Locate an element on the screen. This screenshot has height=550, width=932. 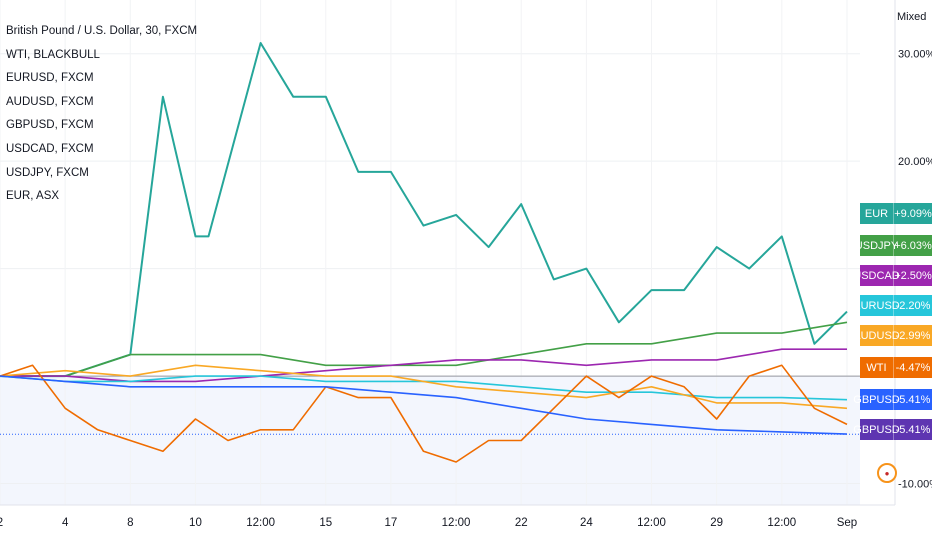
badge-symbol: AUDUSD is located at coordinates (876, 335).